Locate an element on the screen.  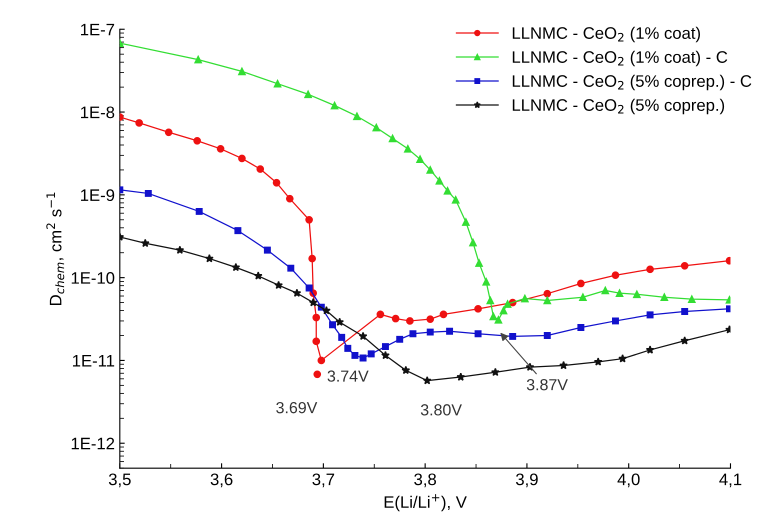
legend-label: LLNMC - CeO$_{2}$ (5% coprep.) is located at coordinates (618, 106).